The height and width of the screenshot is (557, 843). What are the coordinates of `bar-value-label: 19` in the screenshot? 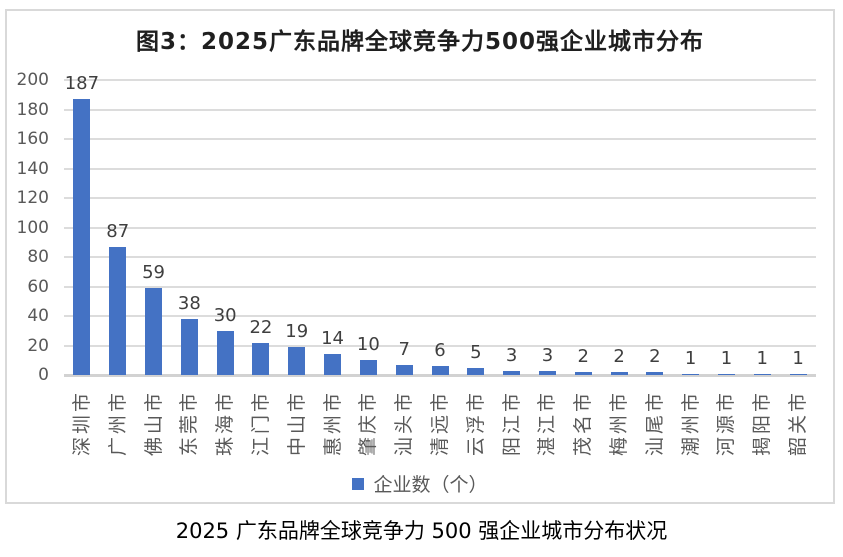 It's located at (297, 331).